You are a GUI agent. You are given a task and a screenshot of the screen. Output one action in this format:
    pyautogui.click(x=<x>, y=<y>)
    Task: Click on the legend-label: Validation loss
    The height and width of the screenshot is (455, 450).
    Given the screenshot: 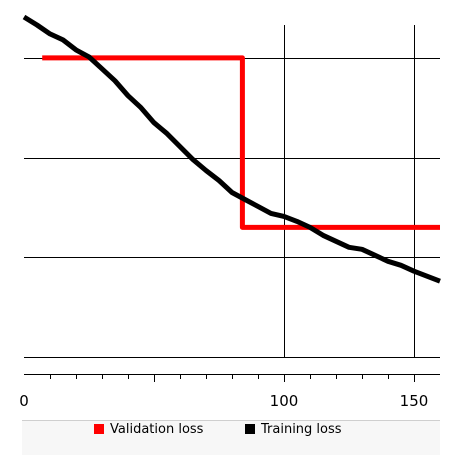 What is the action you would take?
    pyautogui.click(x=157, y=429)
    